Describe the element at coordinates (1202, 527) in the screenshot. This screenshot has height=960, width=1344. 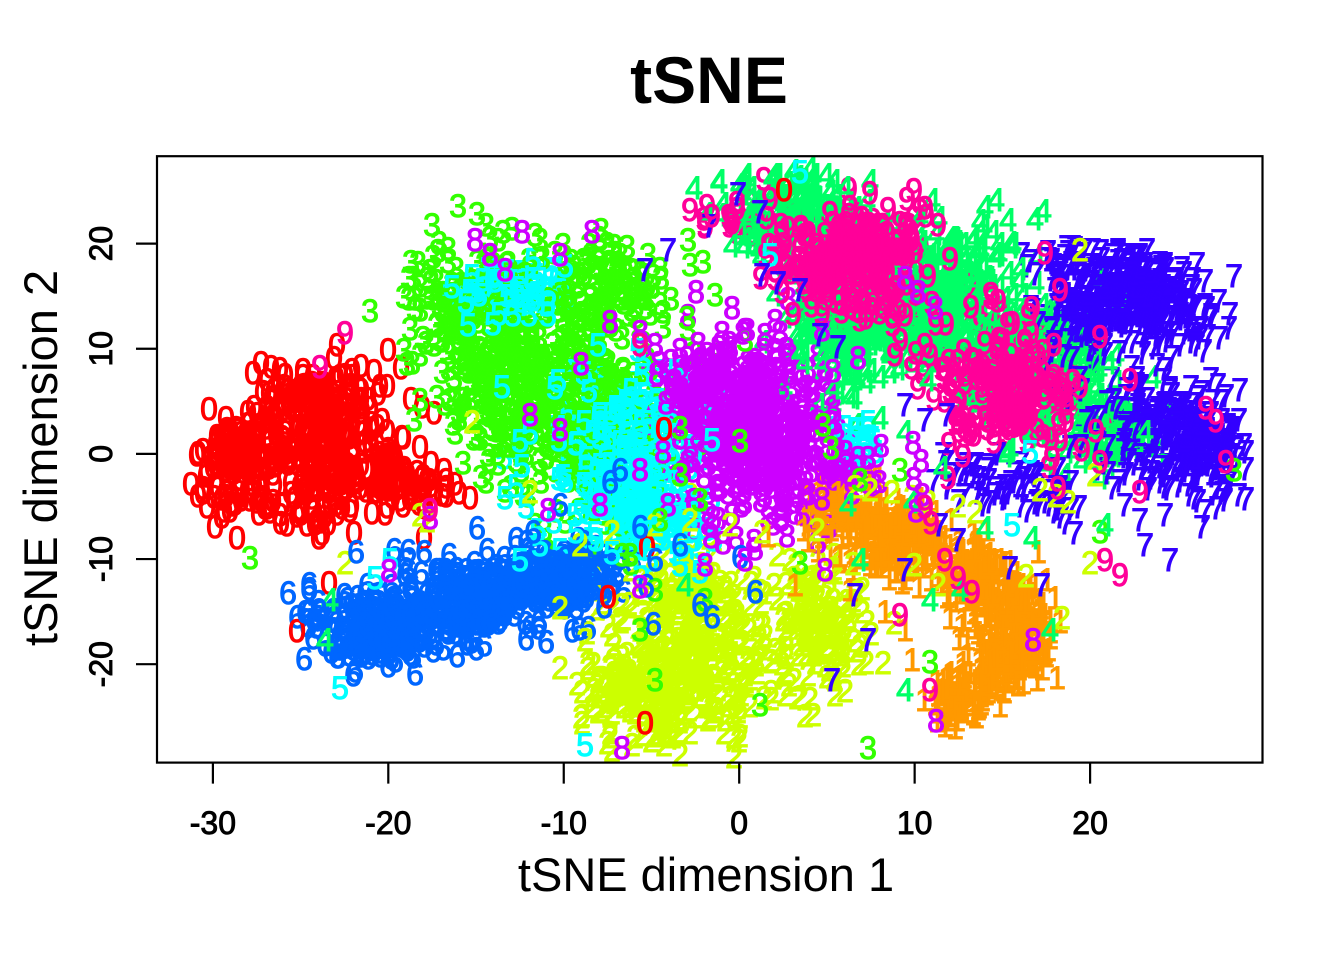
I see `svg-text: 7` at that location.